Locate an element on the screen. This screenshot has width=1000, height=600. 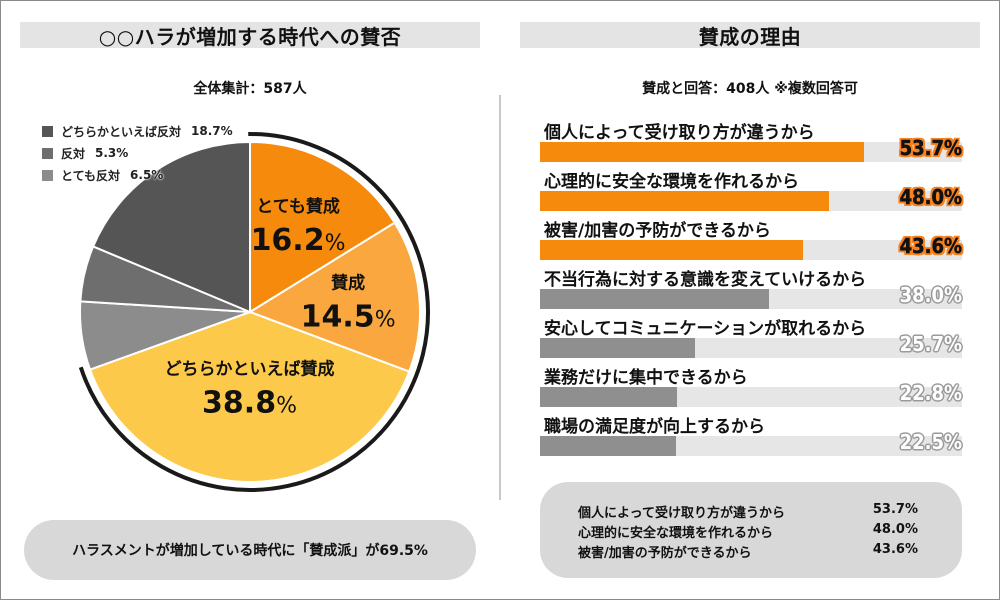
legend-item: どちらかといえば反対 18.7% is located at coordinates (137, 131).